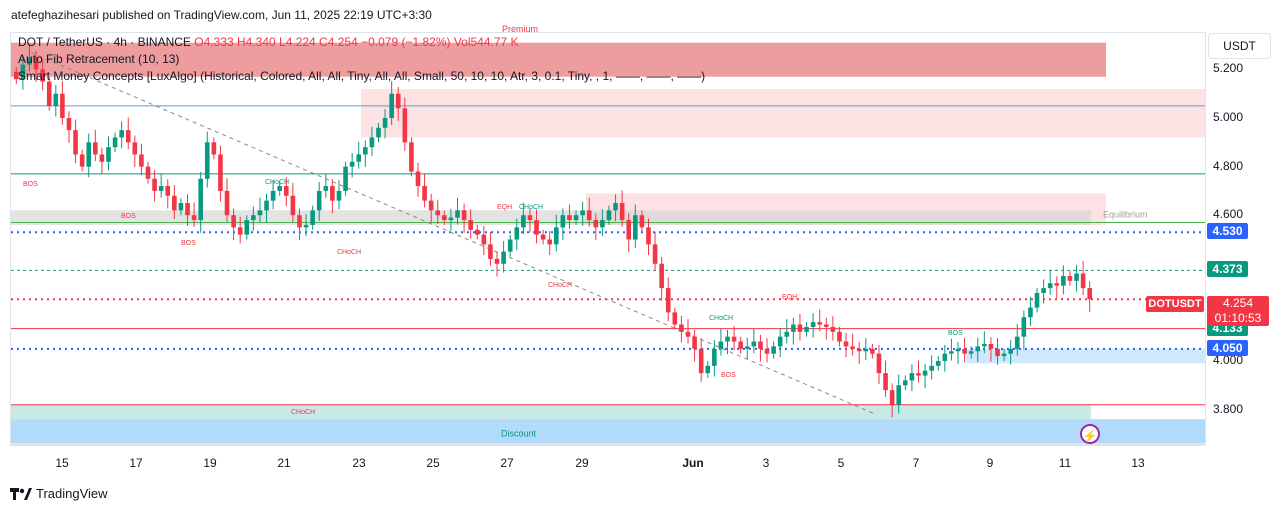 The height and width of the screenshot is (510, 1281). I want to click on tv-logo-icon, so click(21, 493).